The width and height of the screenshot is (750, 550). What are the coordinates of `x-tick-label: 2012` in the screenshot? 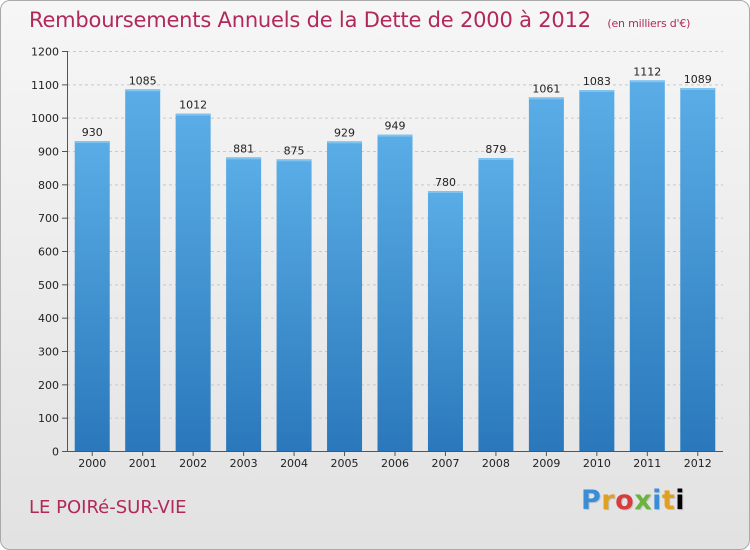 It's located at (698, 463).